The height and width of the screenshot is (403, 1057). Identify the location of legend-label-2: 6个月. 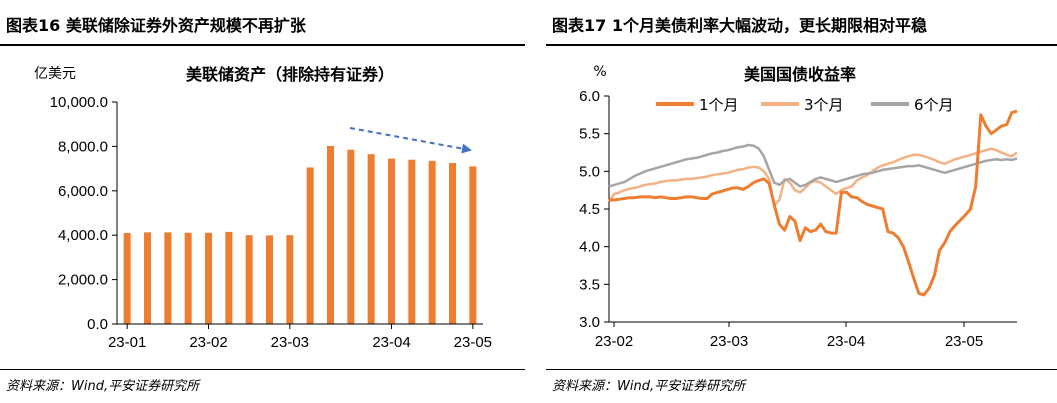
(934, 105).